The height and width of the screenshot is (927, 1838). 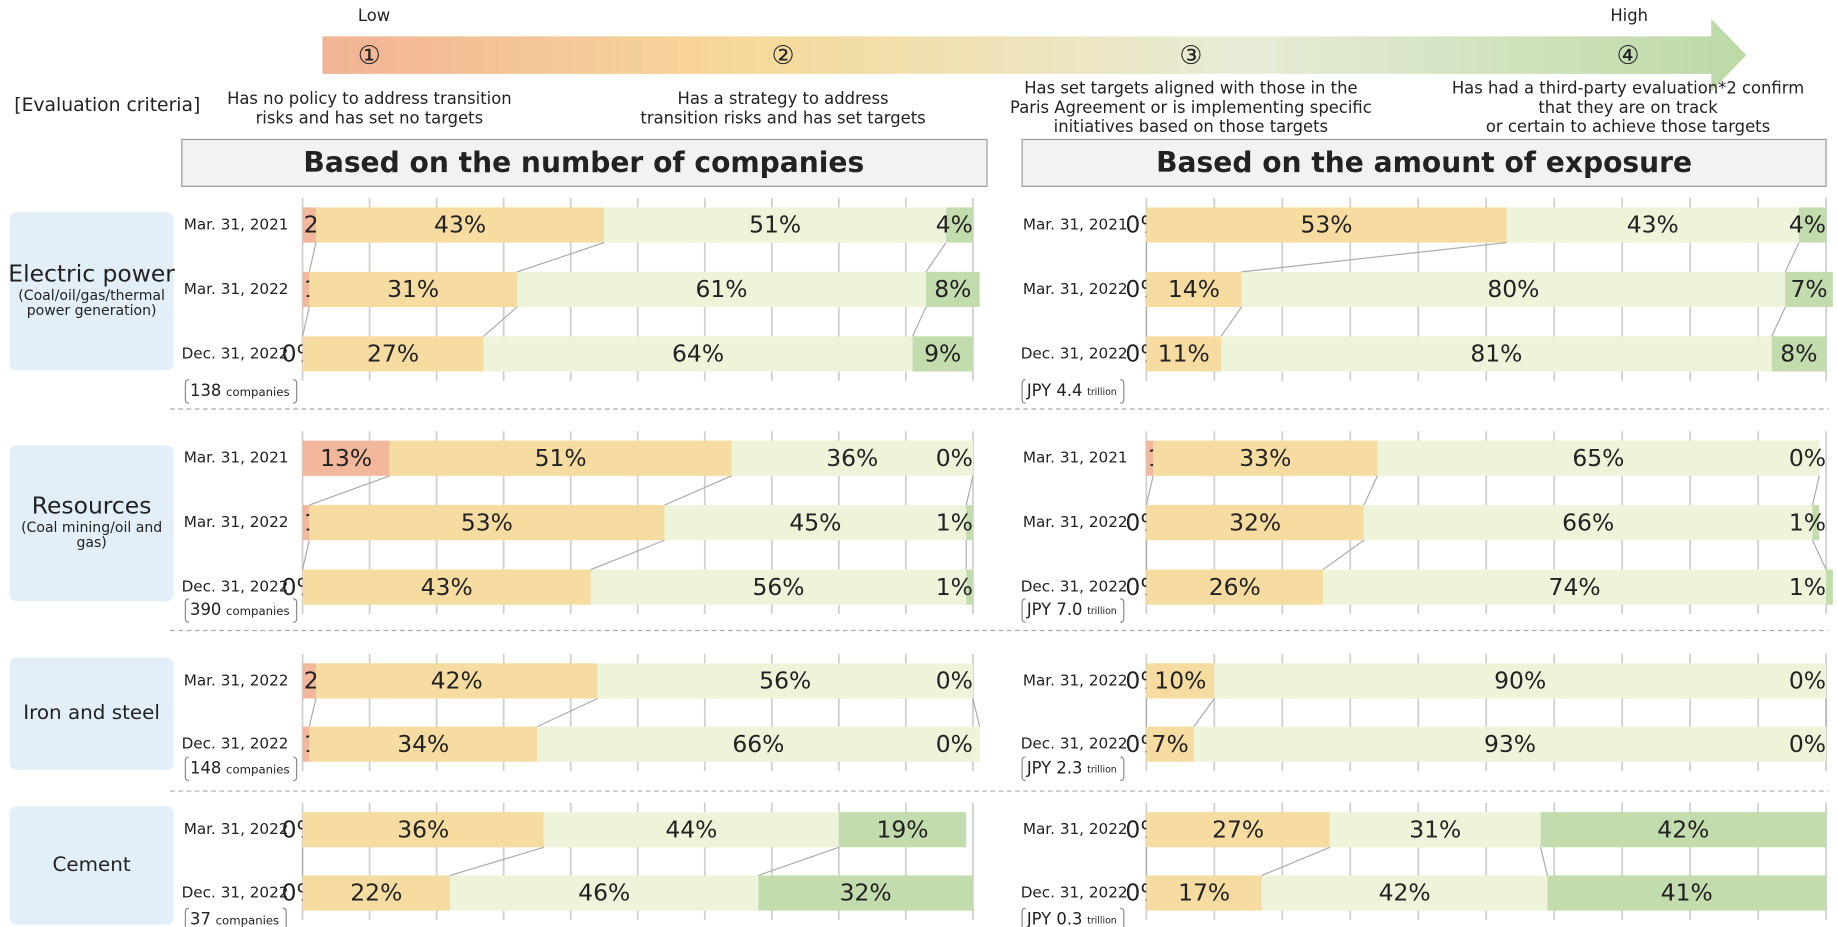 What do you see at coordinates (1629, 15) in the screenshot?
I see `high-label: High` at bounding box center [1629, 15].